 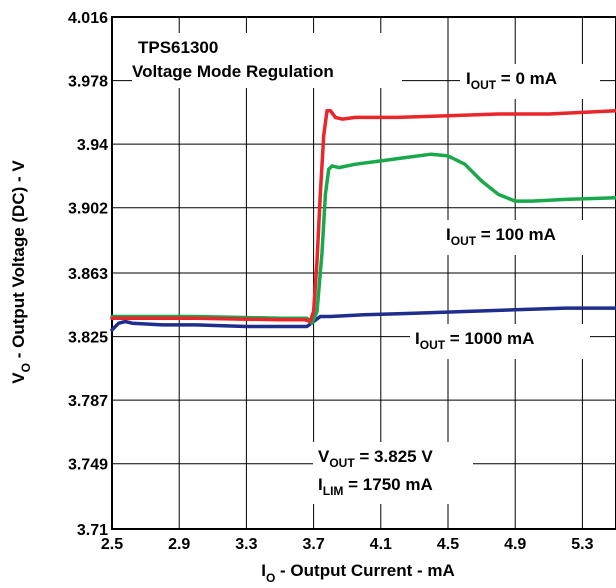 I want to click on x-axis-title: IO - Output Current - mA, so click(x=358, y=573).